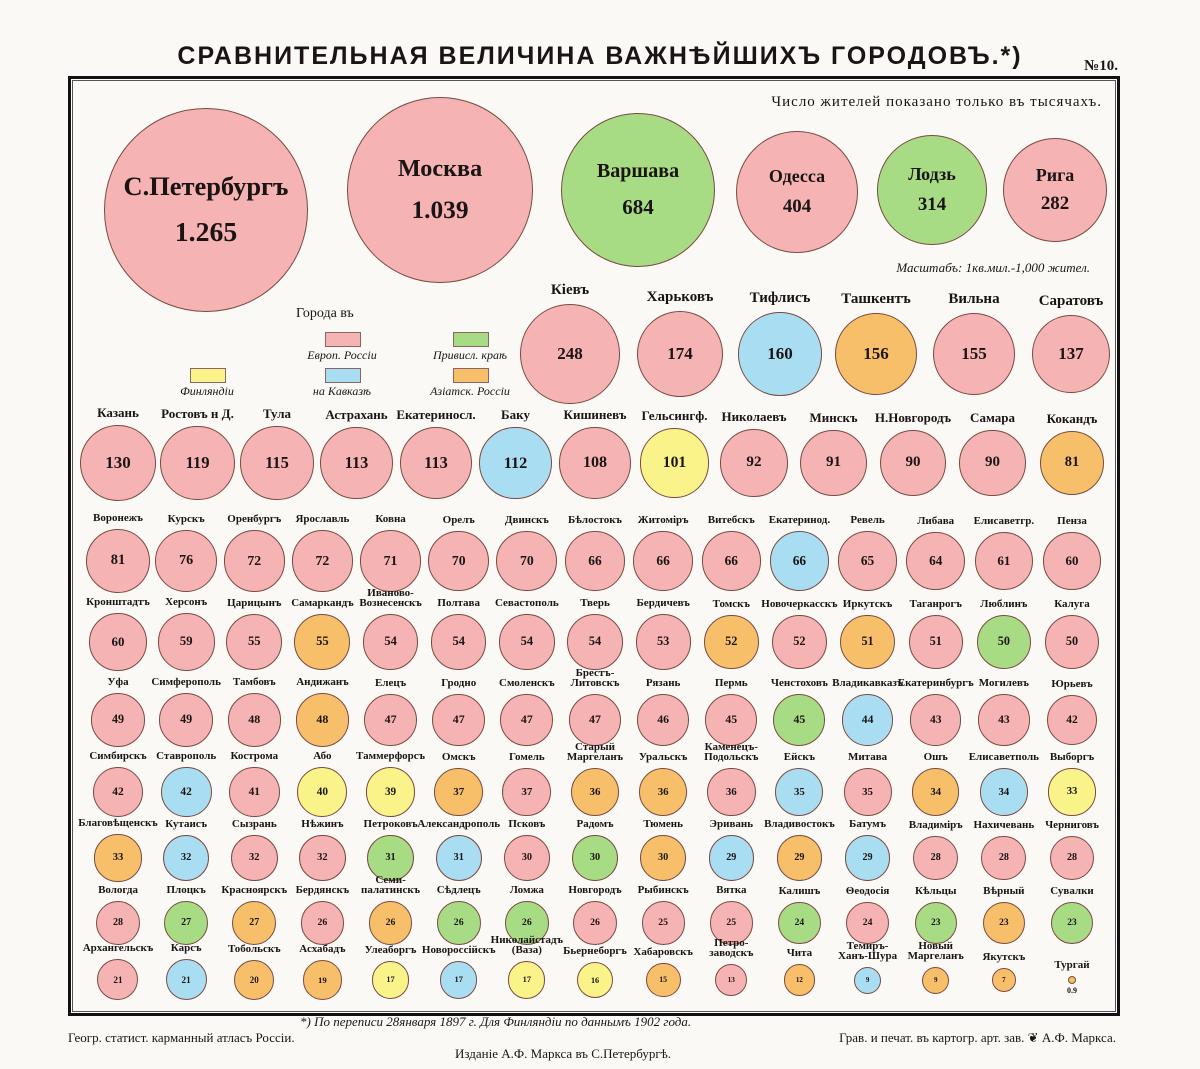 This screenshot has height=1069, width=1200. Describe the element at coordinates (186, 858) in the screenshot. I see `city-bubble: 32` at that location.